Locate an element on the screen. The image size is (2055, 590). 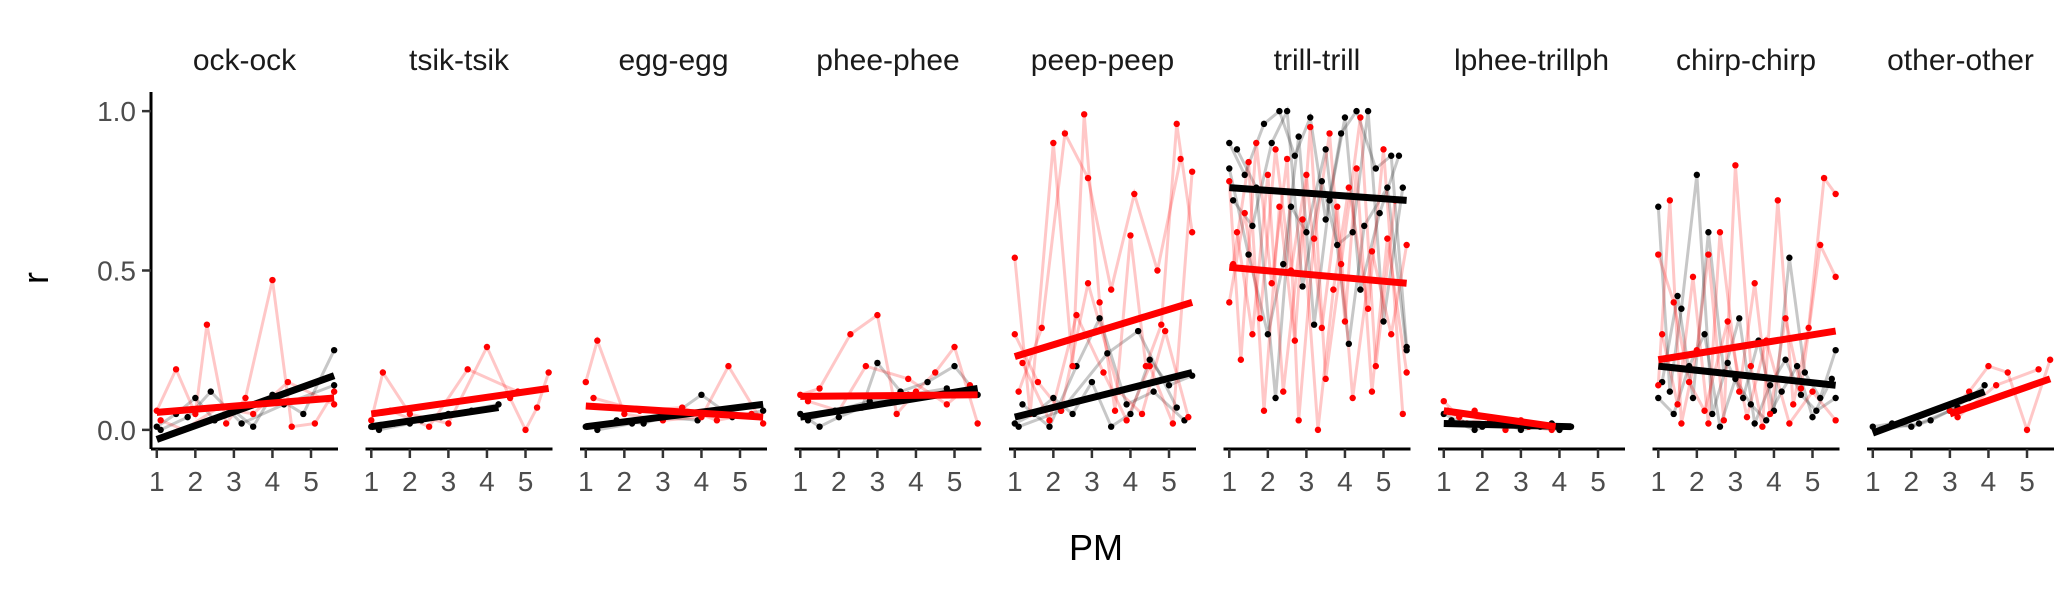
facet-title: ock-ock is located at coordinates (245, 60).